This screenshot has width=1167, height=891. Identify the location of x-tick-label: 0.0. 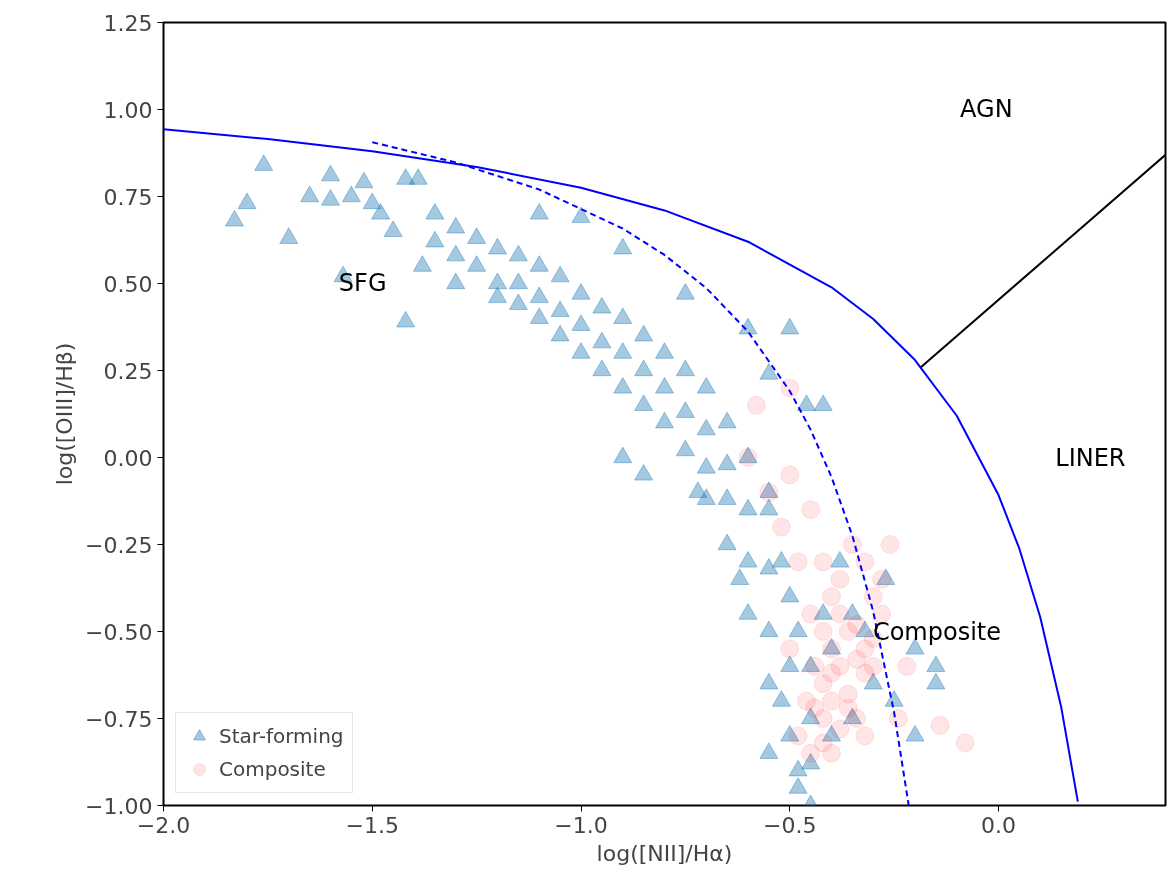
(999, 825).